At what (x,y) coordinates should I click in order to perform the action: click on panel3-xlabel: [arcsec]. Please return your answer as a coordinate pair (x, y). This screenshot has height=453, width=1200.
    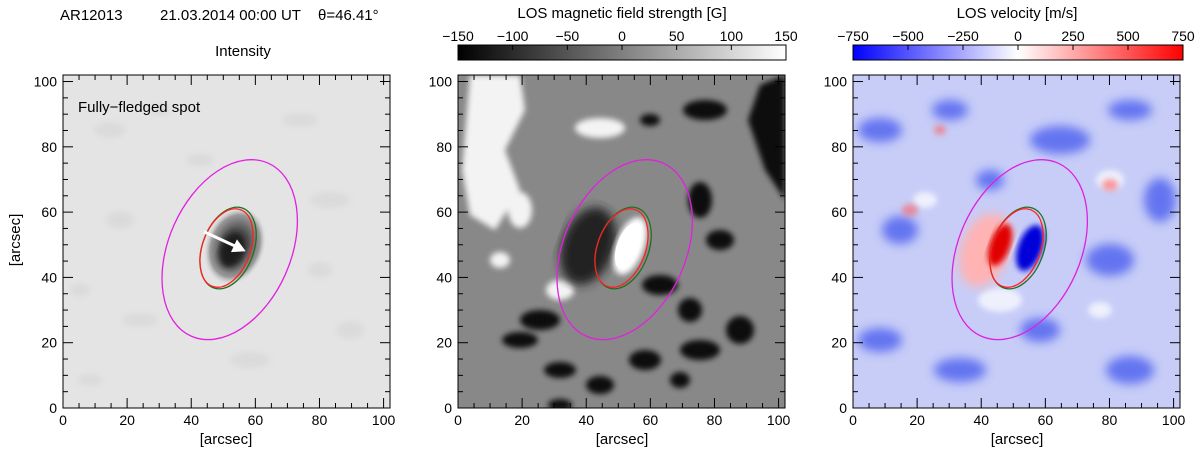
    Looking at the image, I should click on (1017, 439).